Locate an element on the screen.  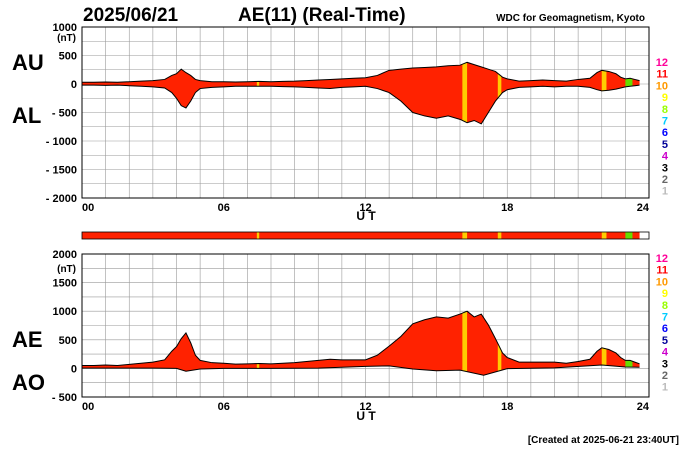
created-timestamp: [Created at 2025-06-21 23:40UT] is located at coordinates (603, 440).